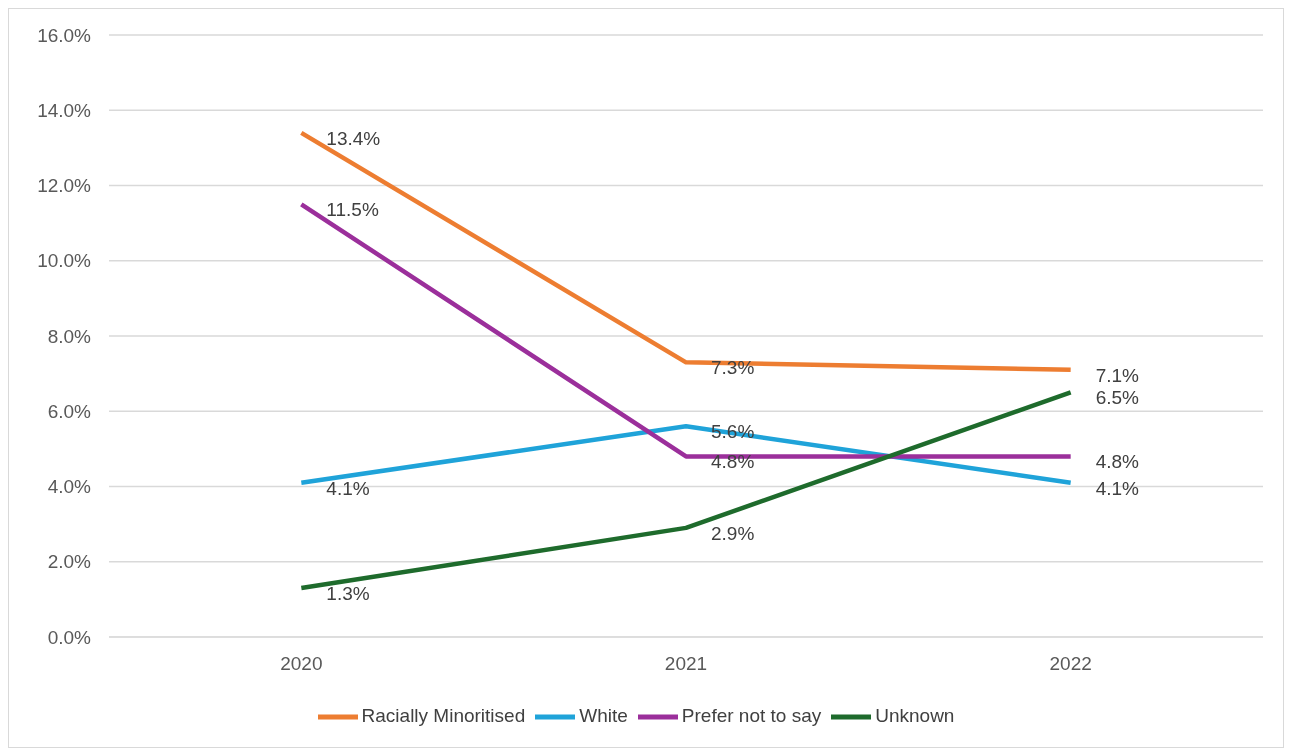 The height and width of the screenshot is (756, 1292). Describe the element at coordinates (686, 664) in the screenshot. I see `x-tick-label: 2021` at that location.